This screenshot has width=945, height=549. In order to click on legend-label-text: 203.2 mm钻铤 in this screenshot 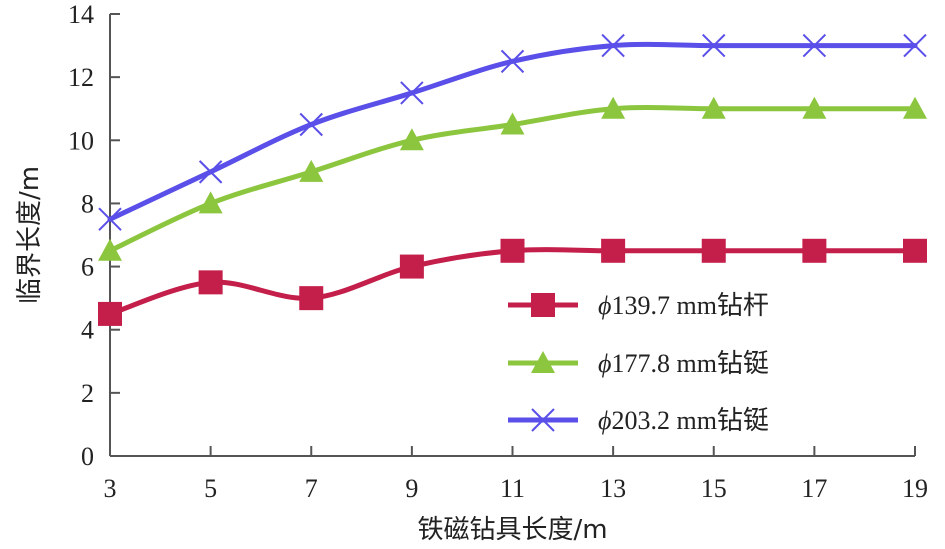, I will do `click(689, 420)`.